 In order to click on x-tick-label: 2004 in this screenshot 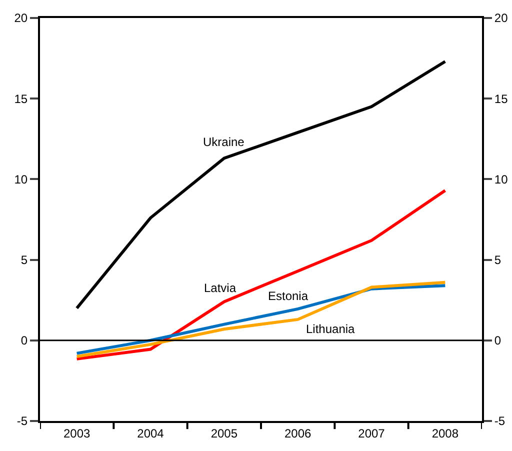, I will do `click(150, 433)`.